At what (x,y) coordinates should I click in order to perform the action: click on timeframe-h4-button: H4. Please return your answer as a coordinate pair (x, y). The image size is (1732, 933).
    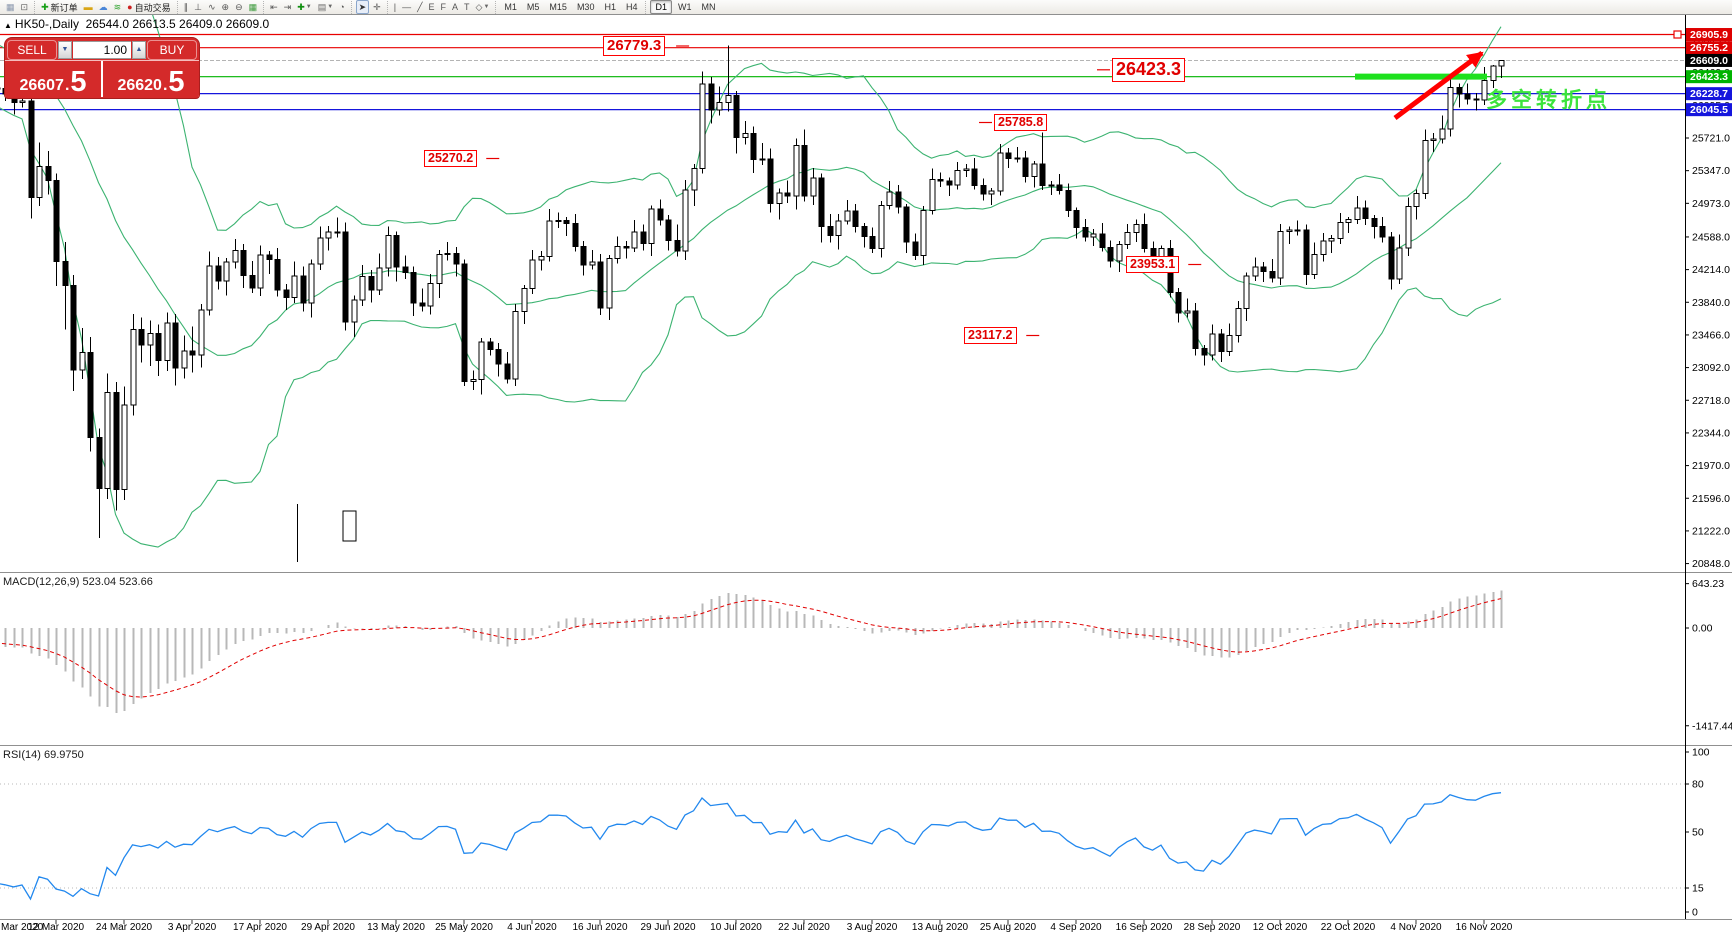
    Looking at the image, I should click on (631, 7).